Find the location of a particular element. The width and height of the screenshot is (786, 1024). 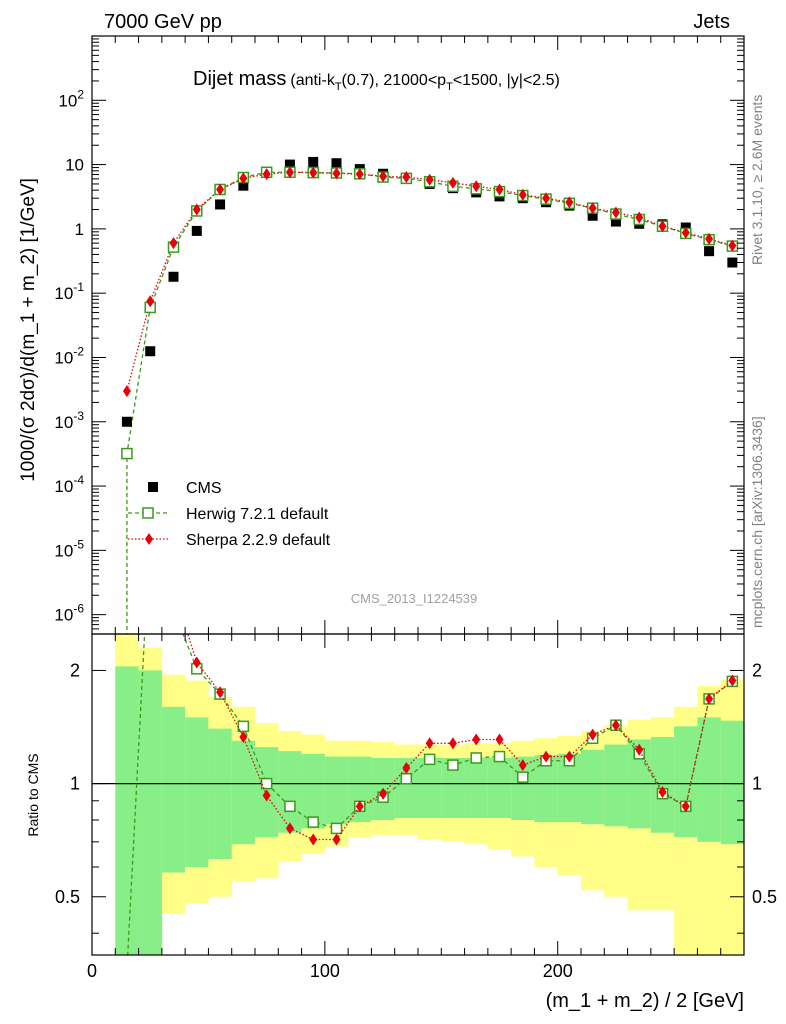

legend-cms-label: CMS is located at coordinates (204, 488).